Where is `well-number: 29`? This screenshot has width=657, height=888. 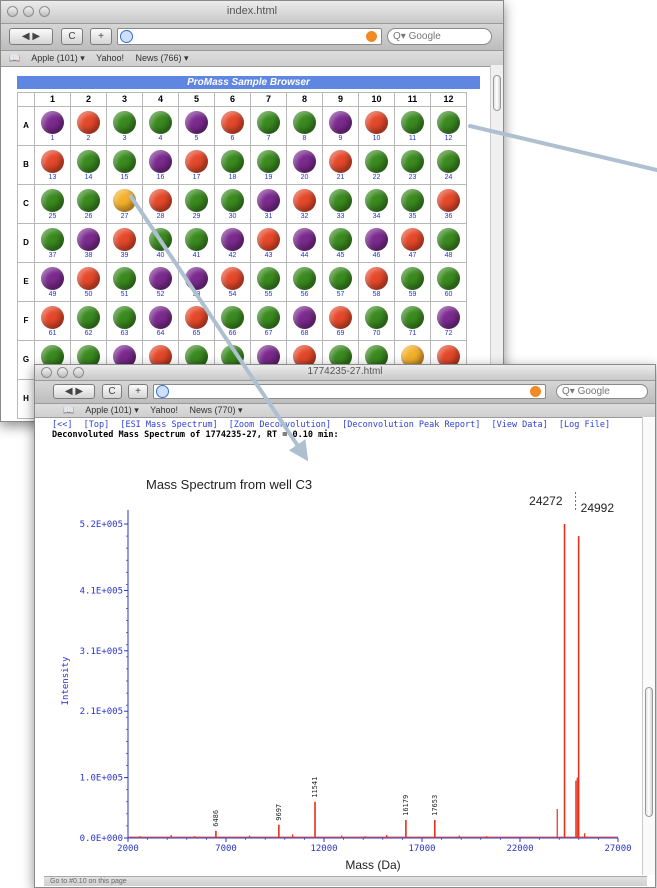 well-number: 29 is located at coordinates (196, 216).